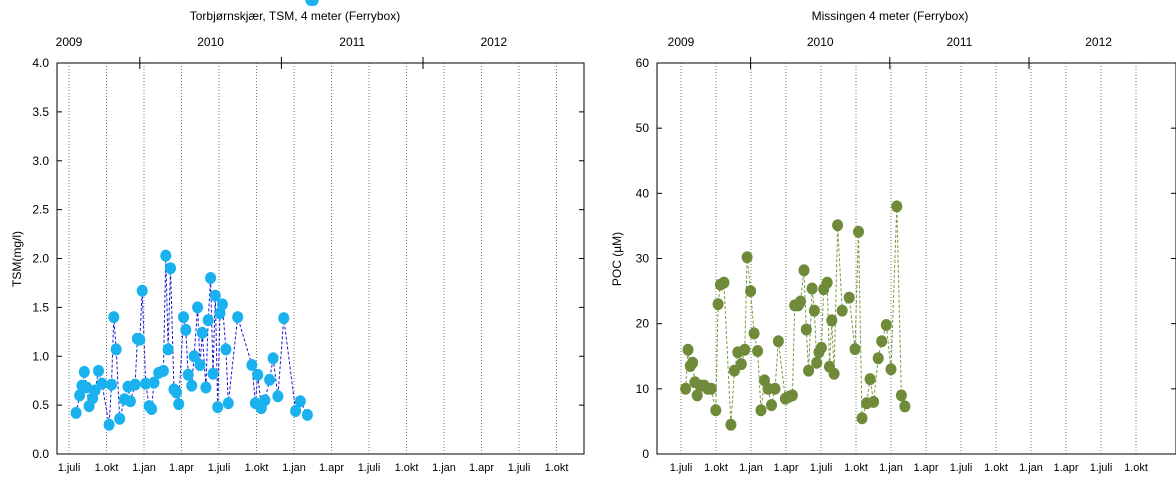  Describe the element at coordinates (643, 193) in the screenshot. I see `y-tick-label: 40` at that location.